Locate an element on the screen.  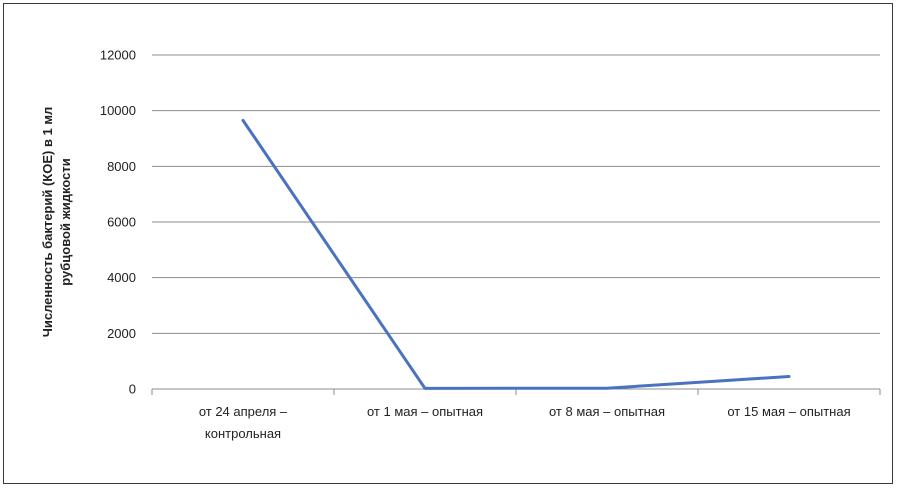
y-tick-label: 6000 is located at coordinates (121, 222).